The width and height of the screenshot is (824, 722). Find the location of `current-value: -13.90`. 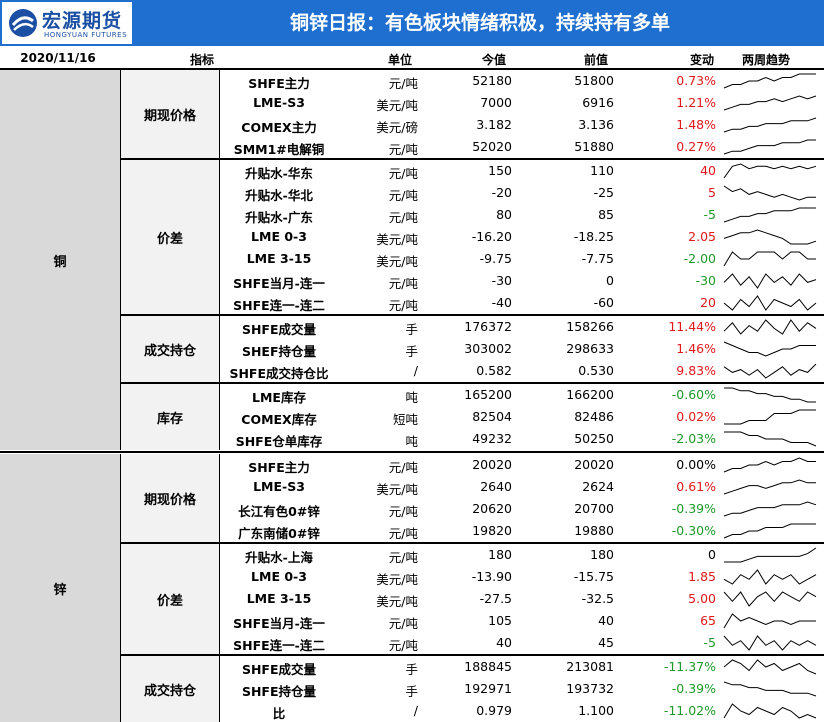

current-value: -13.90 is located at coordinates (491, 576).